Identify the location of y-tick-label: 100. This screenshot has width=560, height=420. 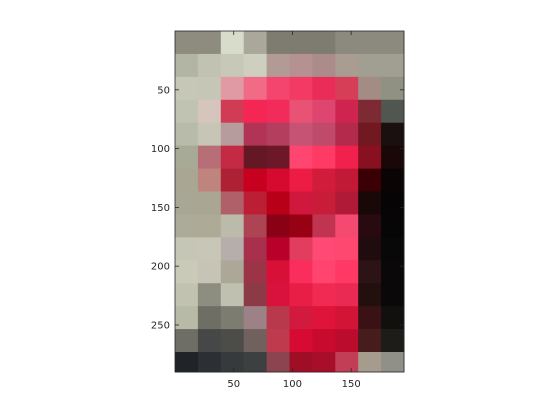
(160, 149).